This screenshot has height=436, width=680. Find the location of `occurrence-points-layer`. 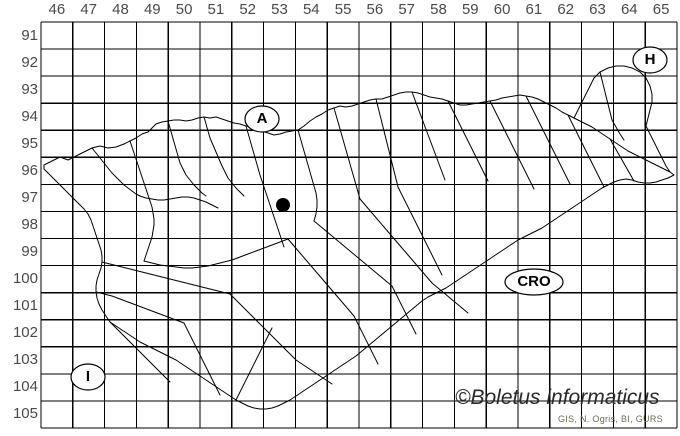

occurrence-points-layer is located at coordinates (283, 205).